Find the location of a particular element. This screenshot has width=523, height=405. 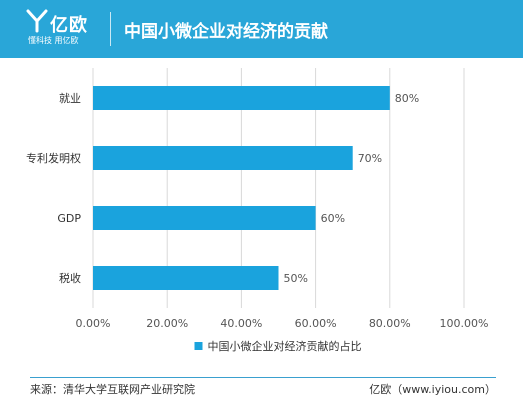

x-tick-label: 100.00% is located at coordinates (464, 323).